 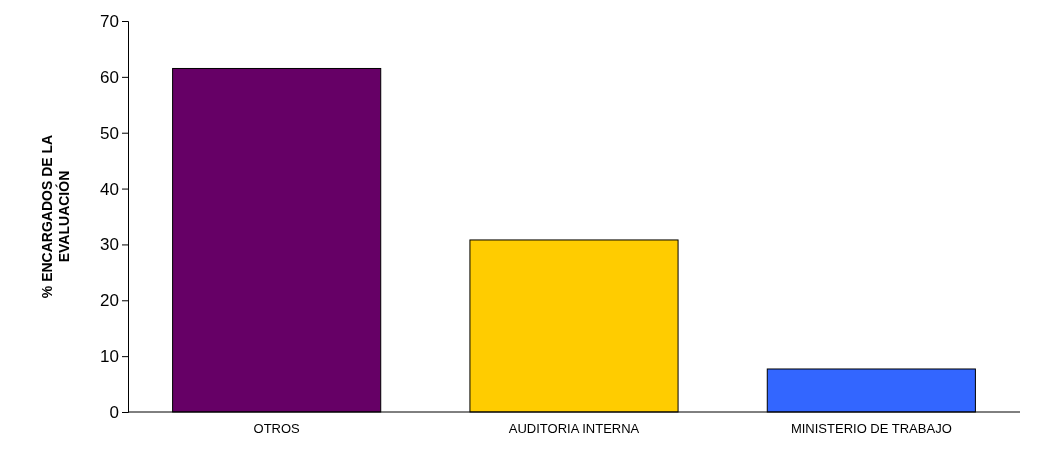 I want to click on x-tick-label: AUDITORIA INTERNA, so click(x=574, y=429).